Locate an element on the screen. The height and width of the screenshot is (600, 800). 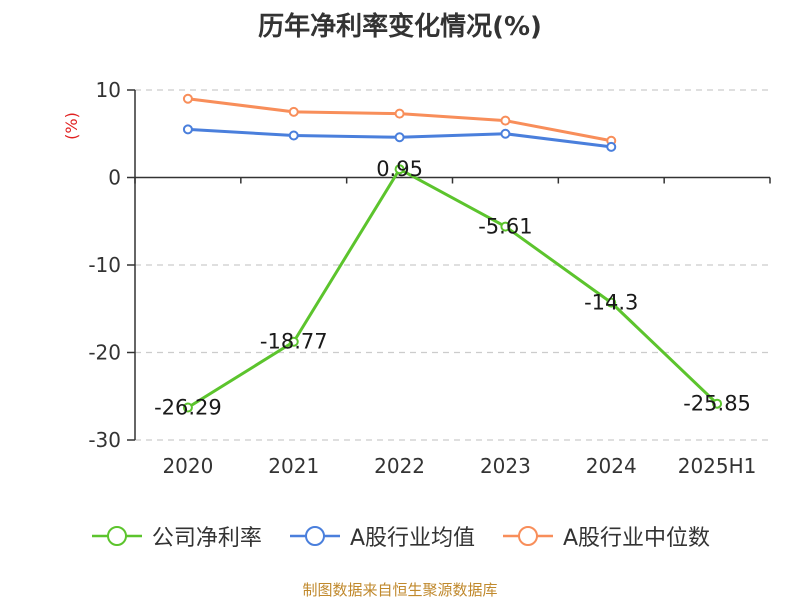
x-tick-label: 2024 is located at coordinates (611, 466).